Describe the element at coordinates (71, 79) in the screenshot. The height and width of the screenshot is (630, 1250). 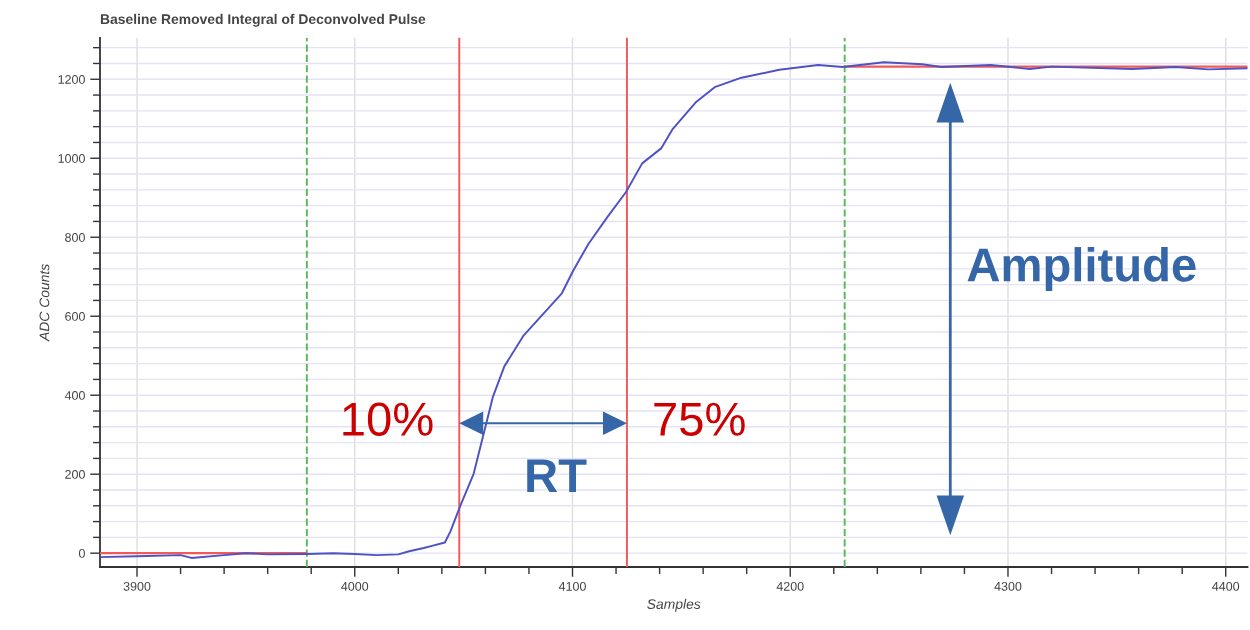
I see `y-tick-label: 1200` at that location.